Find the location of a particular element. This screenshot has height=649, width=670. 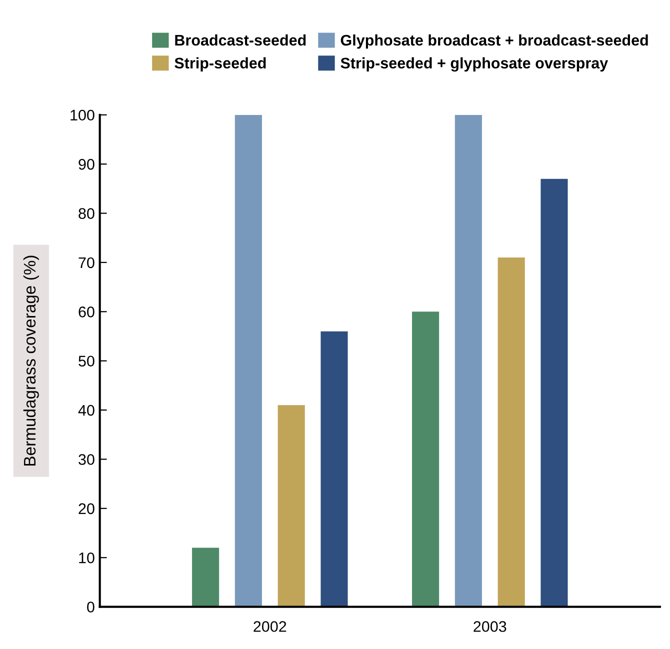

y-tick-label: 100 is located at coordinates (82, 115).